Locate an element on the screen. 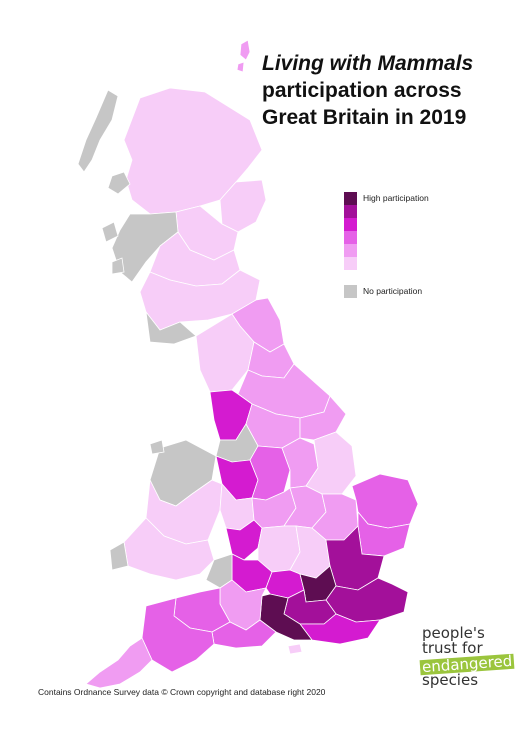 Image resolution: width=517 pixels, height=730 pixels. map-region-dorset is located at coordinates (244, 634).